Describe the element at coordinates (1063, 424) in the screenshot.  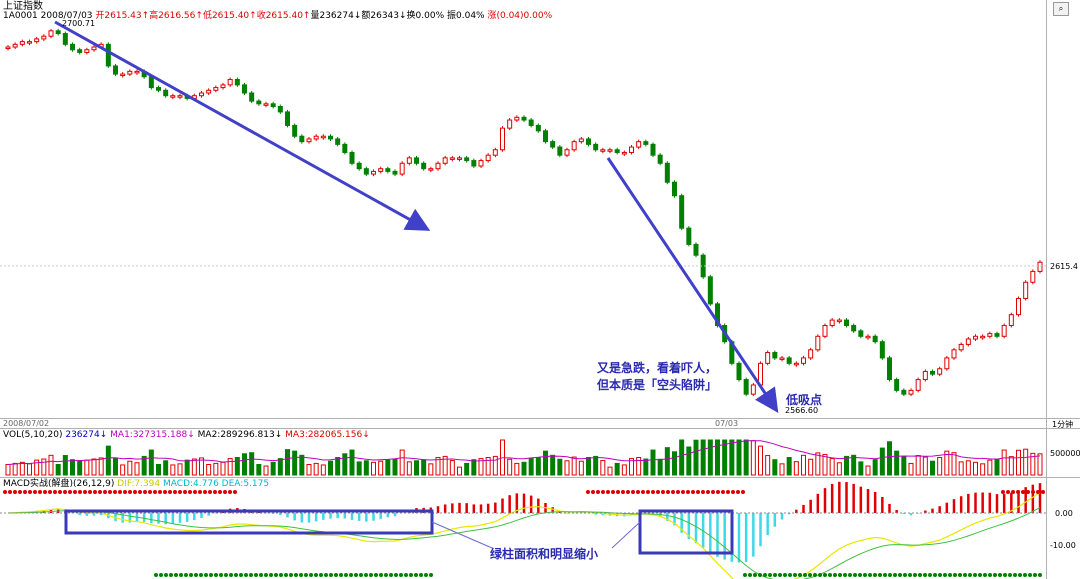
I see `period-selector: 1分钟` at that location.